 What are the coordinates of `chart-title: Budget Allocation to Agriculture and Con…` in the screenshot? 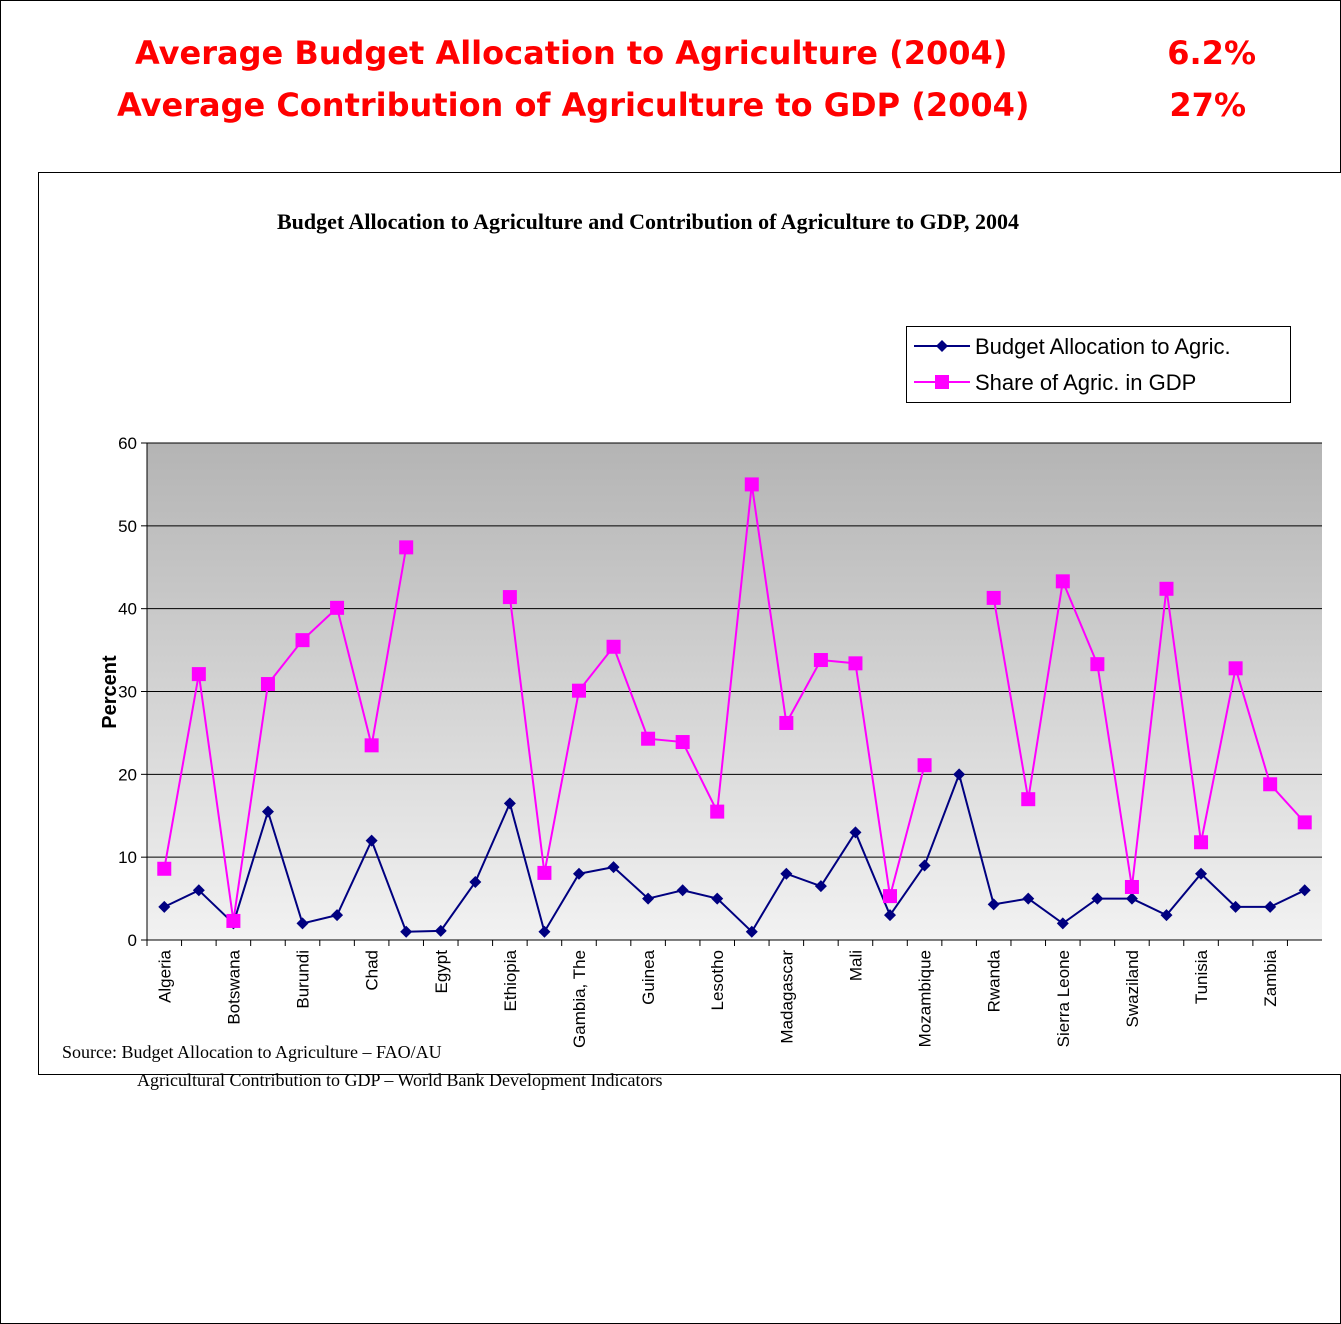 It's located at (648, 221).